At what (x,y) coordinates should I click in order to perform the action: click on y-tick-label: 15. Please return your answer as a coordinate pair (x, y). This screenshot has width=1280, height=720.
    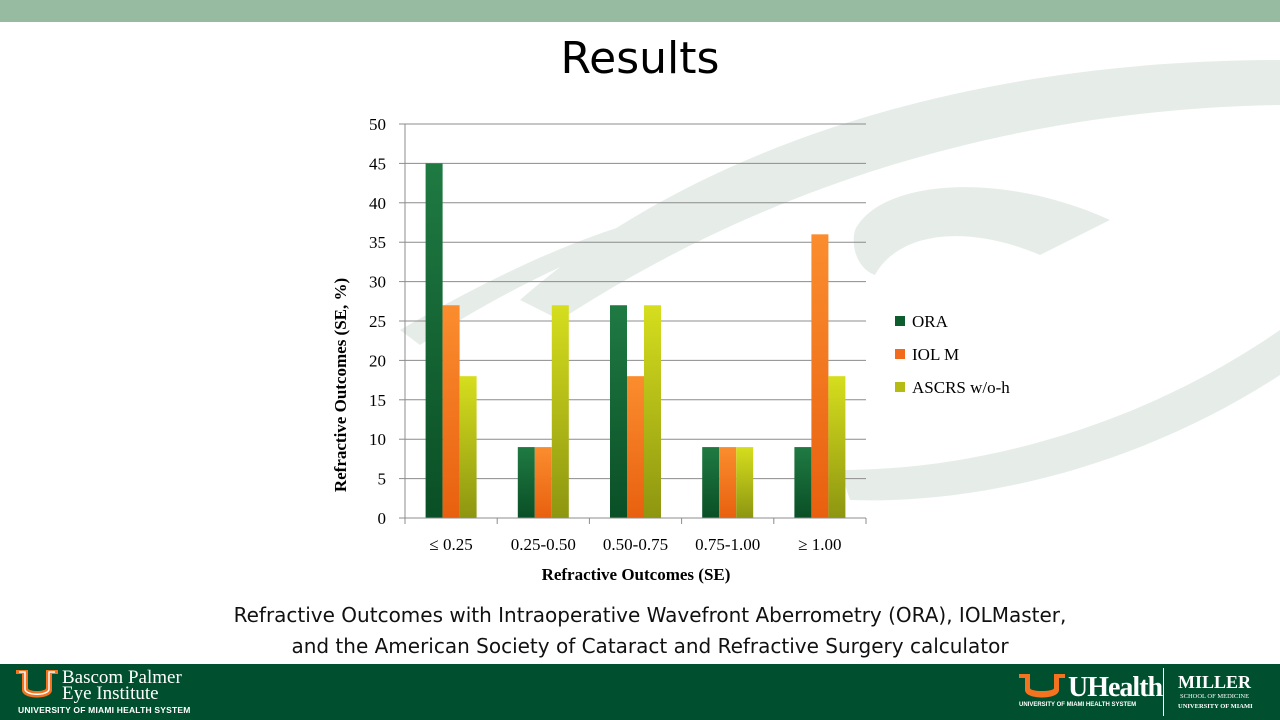
    Looking at the image, I should click on (377, 400).